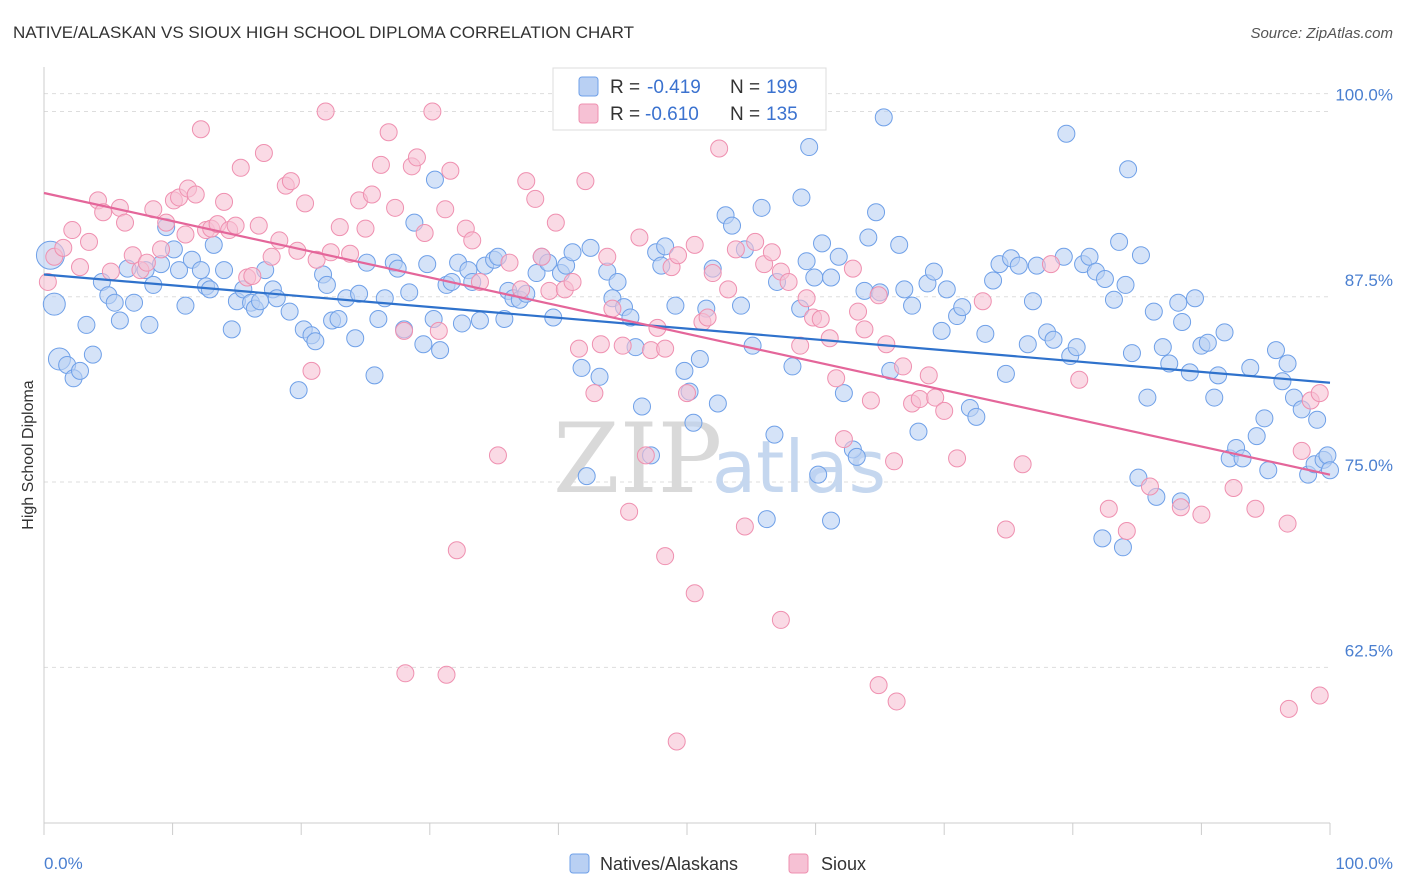  I want to click on legend-n-value-sioux: 135, so click(782, 114).